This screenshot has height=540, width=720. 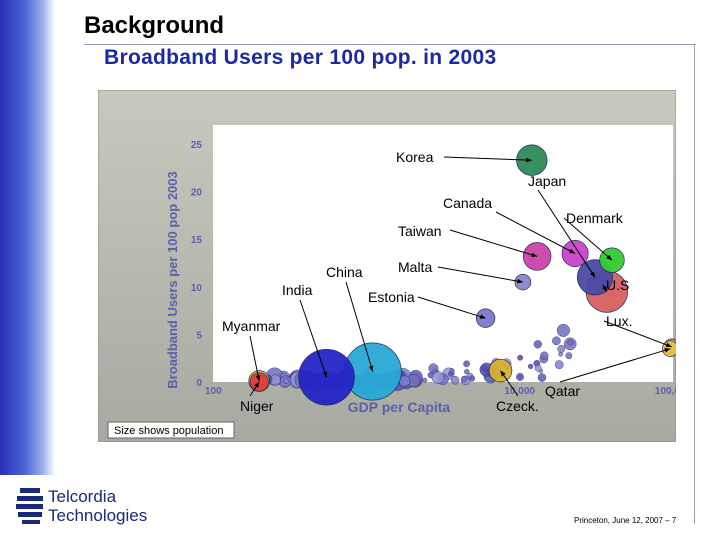 I want to click on pointer-korea-arrowhead, so click(x=529, y=160).